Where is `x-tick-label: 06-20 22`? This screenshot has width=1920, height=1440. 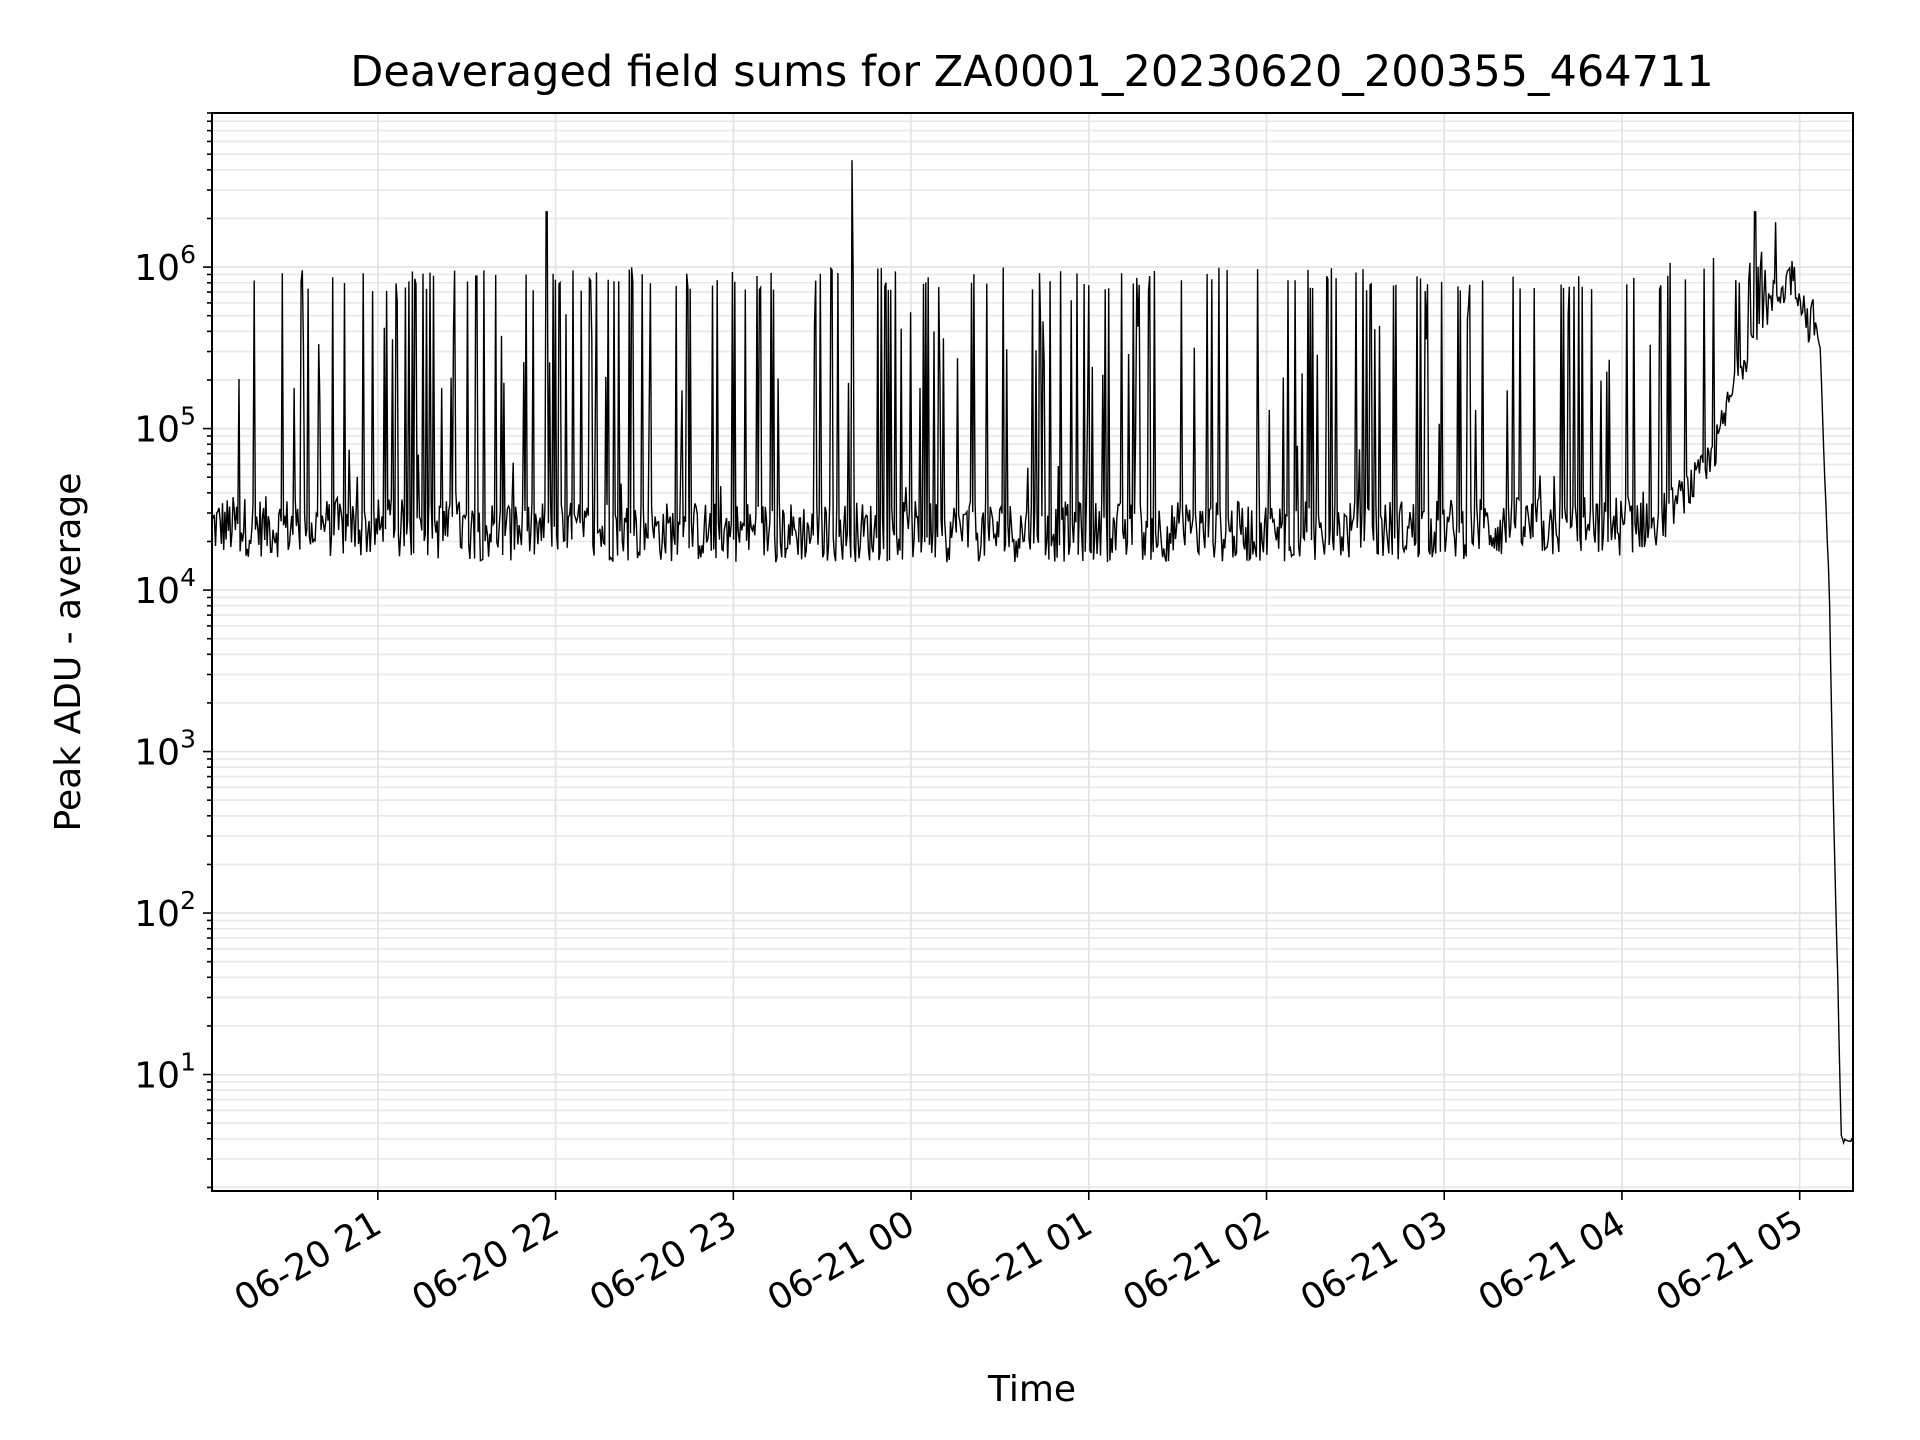 x-tick-label: 06-20 22 is located at coordinates (485, 1261).